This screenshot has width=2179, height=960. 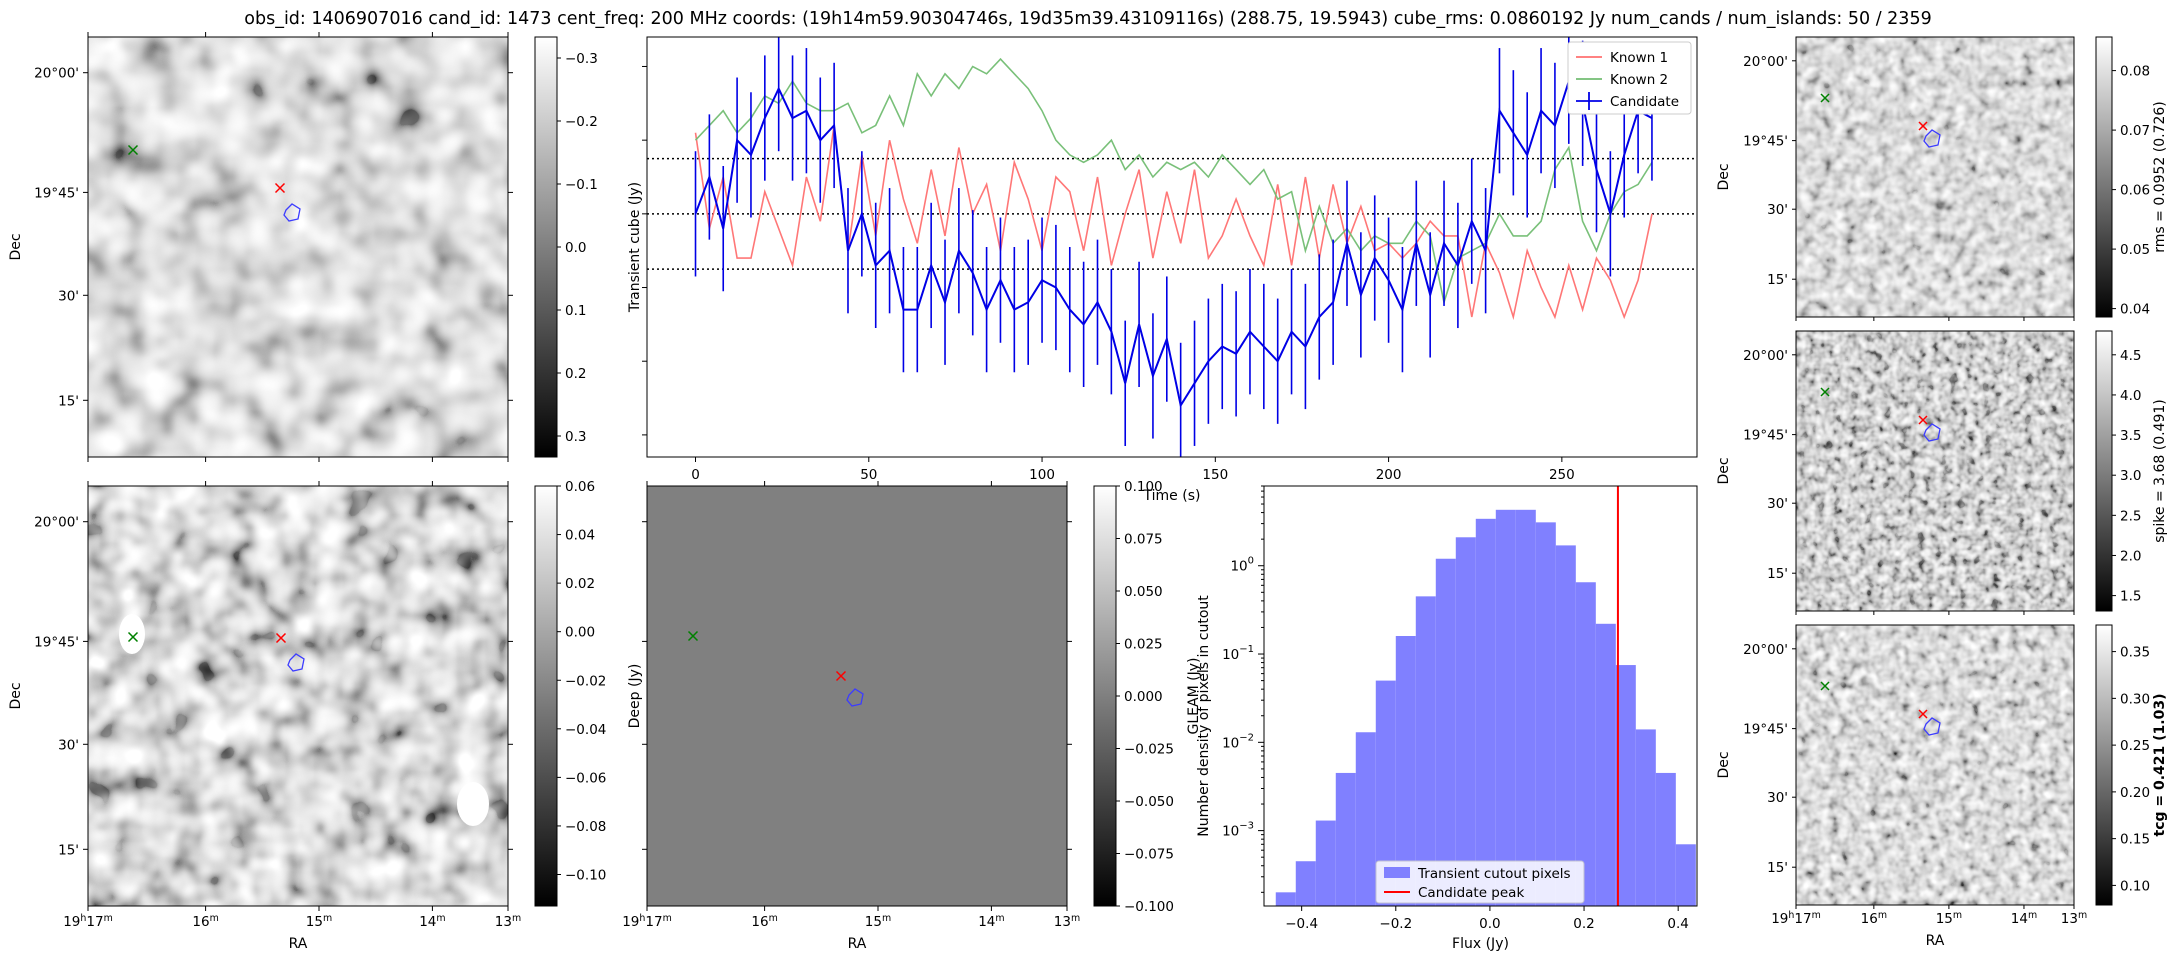 I want to click on transient_cube-colorbar-tick-label: 0.0, so click(x=575, y=248).